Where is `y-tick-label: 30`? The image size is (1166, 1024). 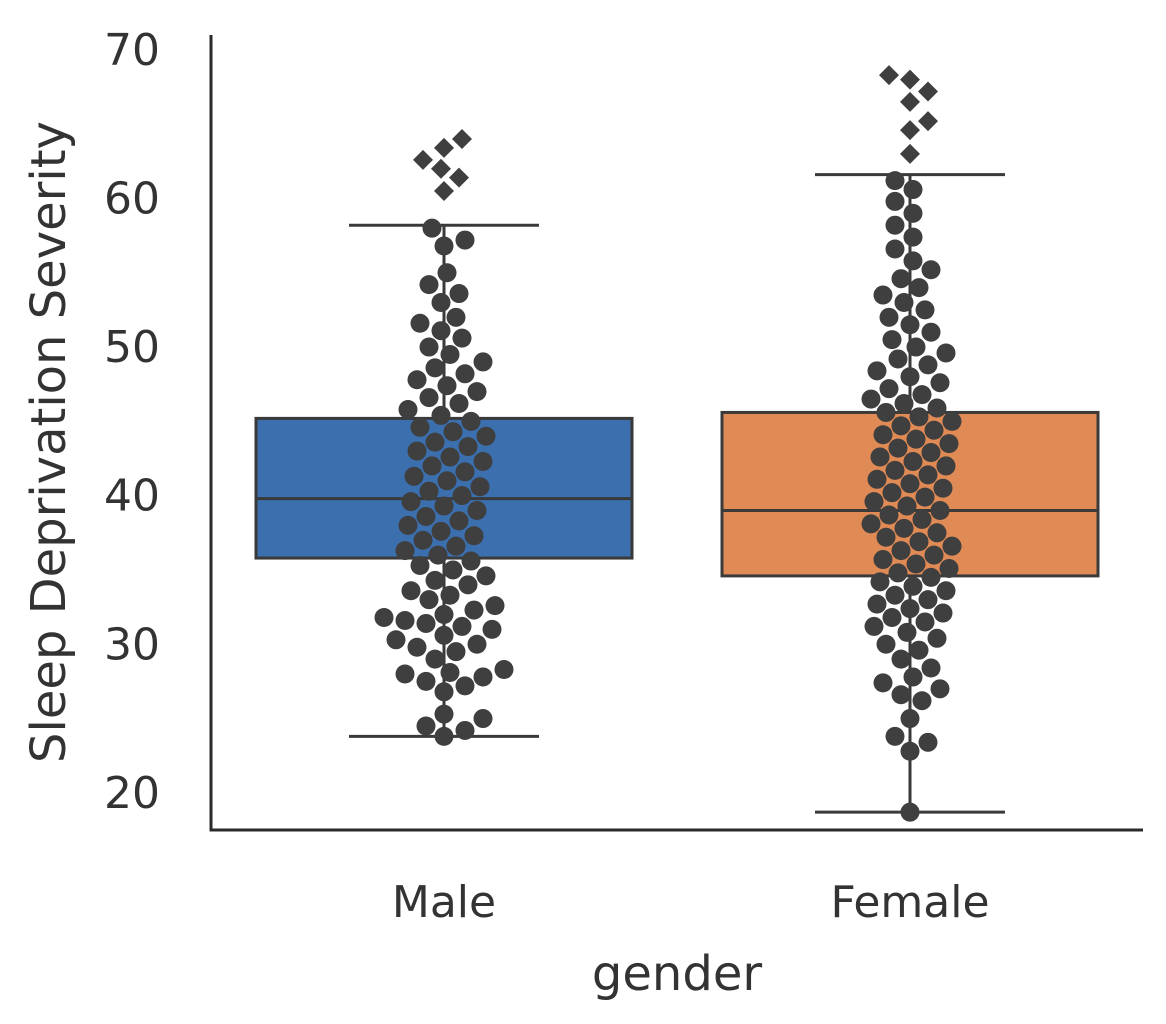
y-tick-label: 30 is located at coordinates (132, 644).